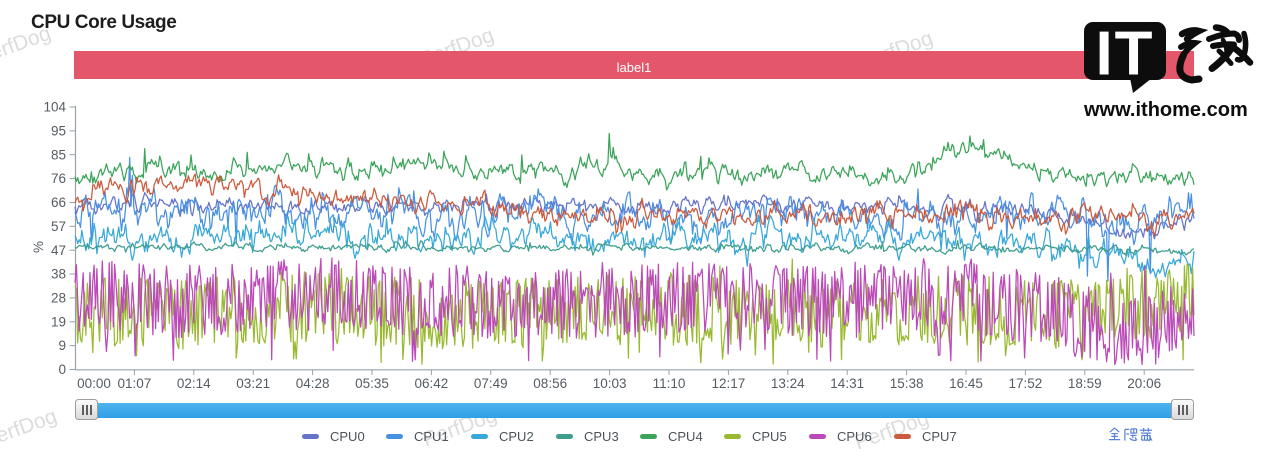 The width and height of the screenshot is (1268, 462). I want to click on svg-text: 66, so click(58, 202).